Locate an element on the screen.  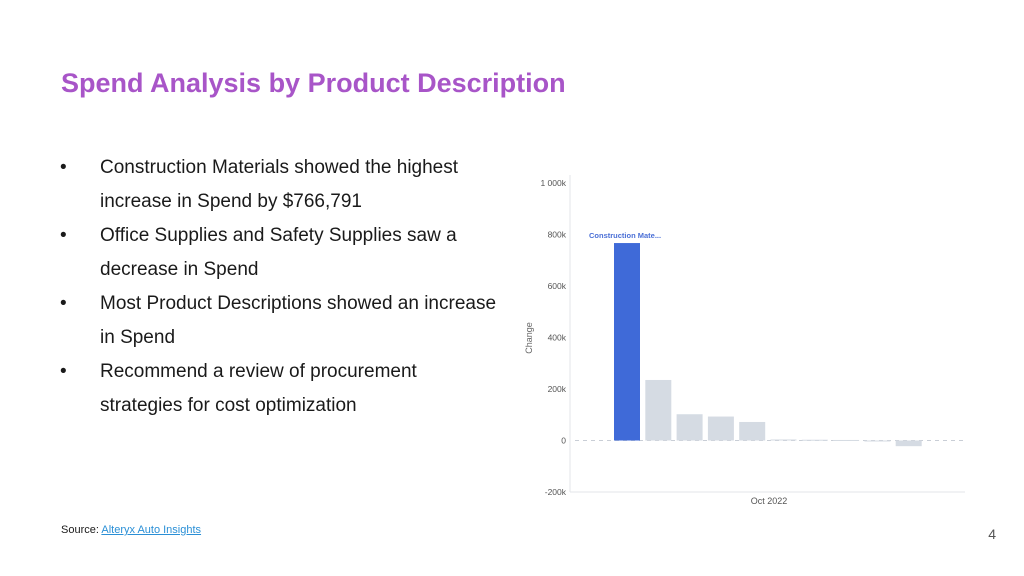
y-axis-ticks: 1 000k 800k 600k 400k 200k 0 -200k is located at coordinates (553, 337).